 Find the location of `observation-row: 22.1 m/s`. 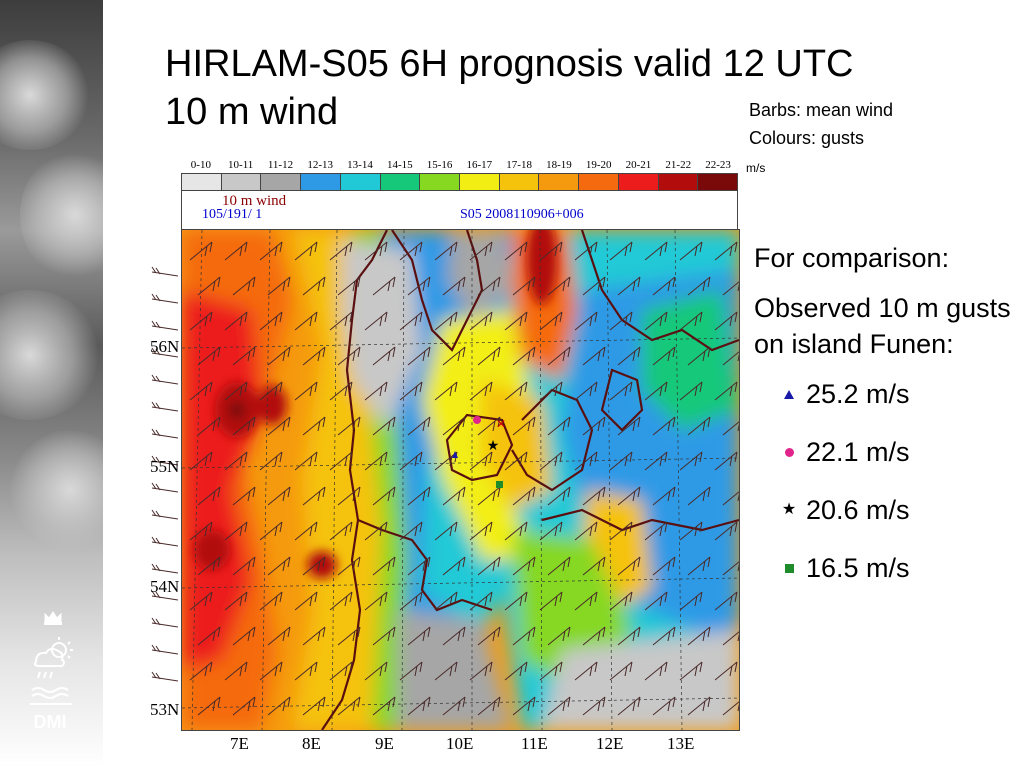

observation-row: 22.1 m/s is located at coordinates (896, 452).